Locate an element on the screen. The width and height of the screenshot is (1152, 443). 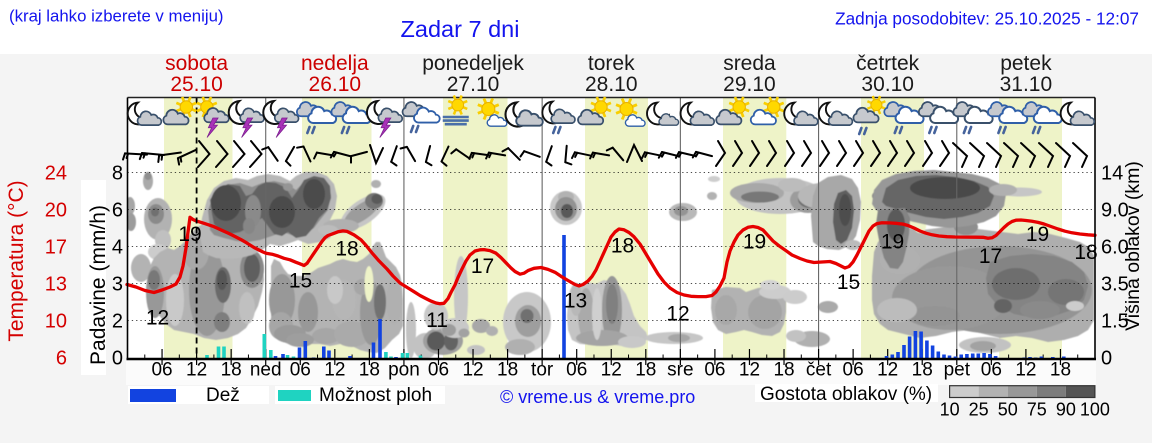
svg-text: 25.10 is located at coordinates (196, 84).